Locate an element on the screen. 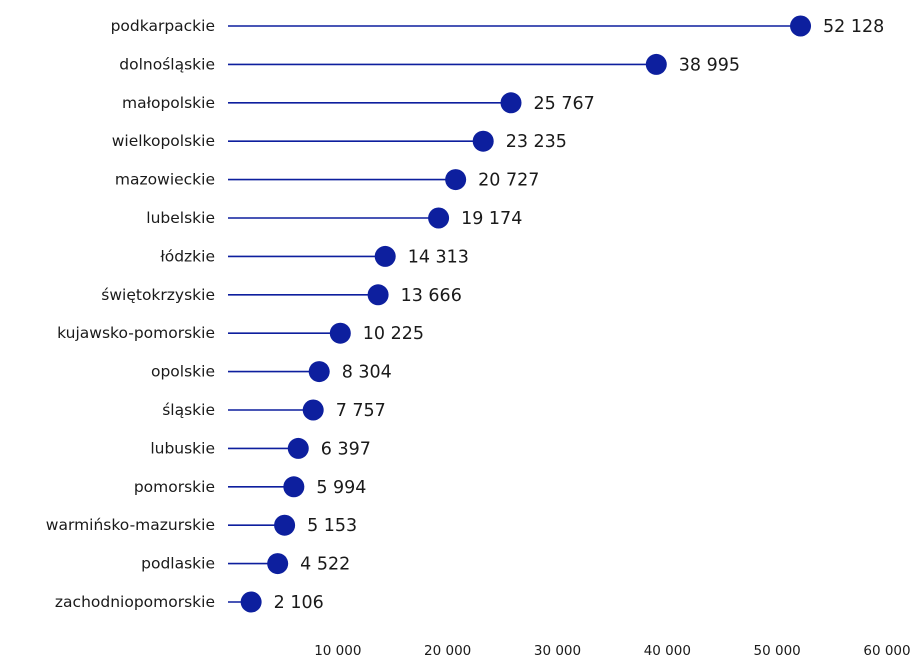 The height and width of the screenshot is (659, 913). data-row: kujawsko-pomorskie 10 225 is located at coordinates (240, 333).